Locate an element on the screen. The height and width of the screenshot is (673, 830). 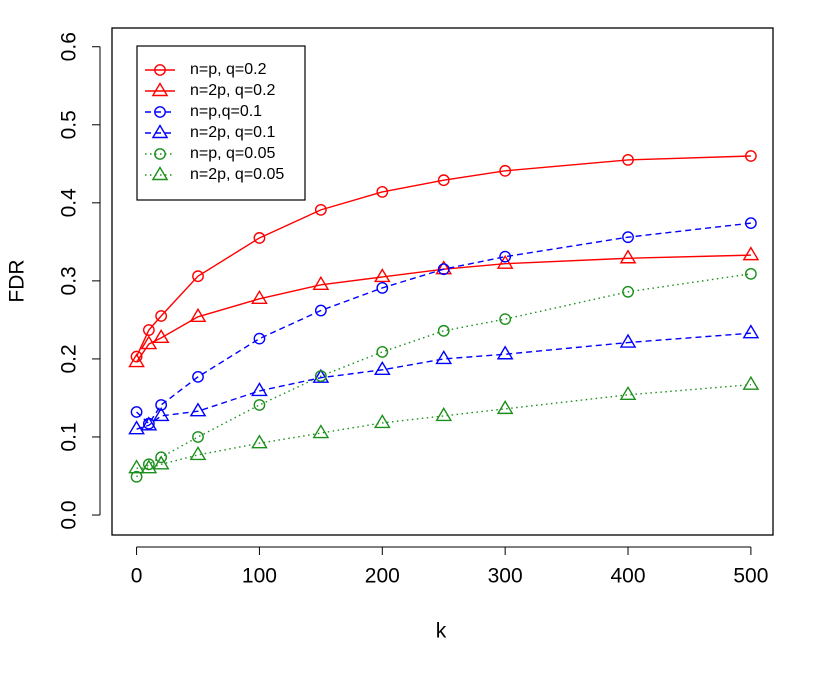
x-tick-label: 200 is located at coordinates (382, 576).